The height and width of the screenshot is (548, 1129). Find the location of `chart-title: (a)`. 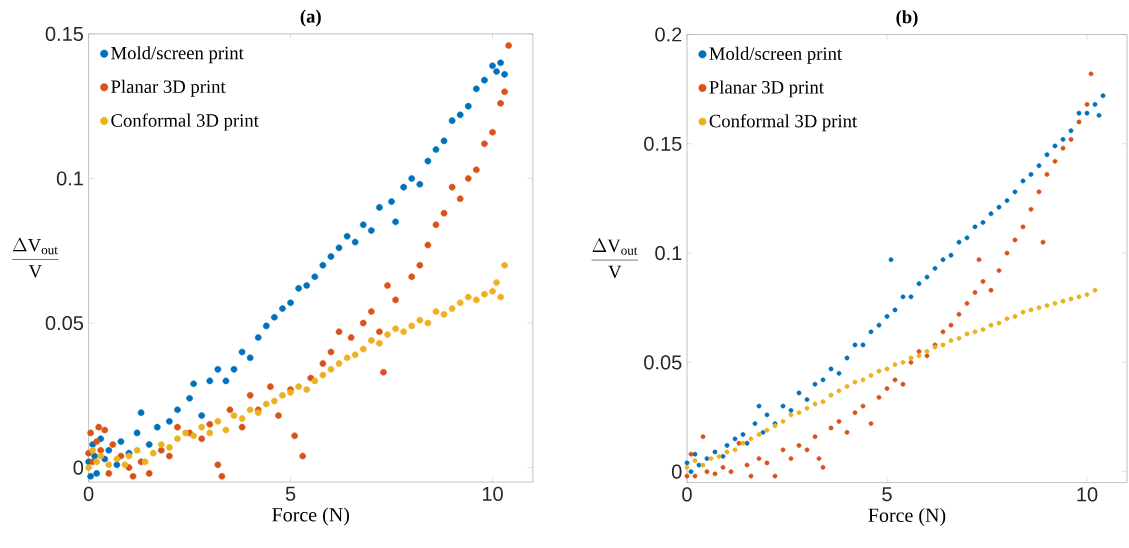

chart-title: (a) is located at coordinates (310, 18).